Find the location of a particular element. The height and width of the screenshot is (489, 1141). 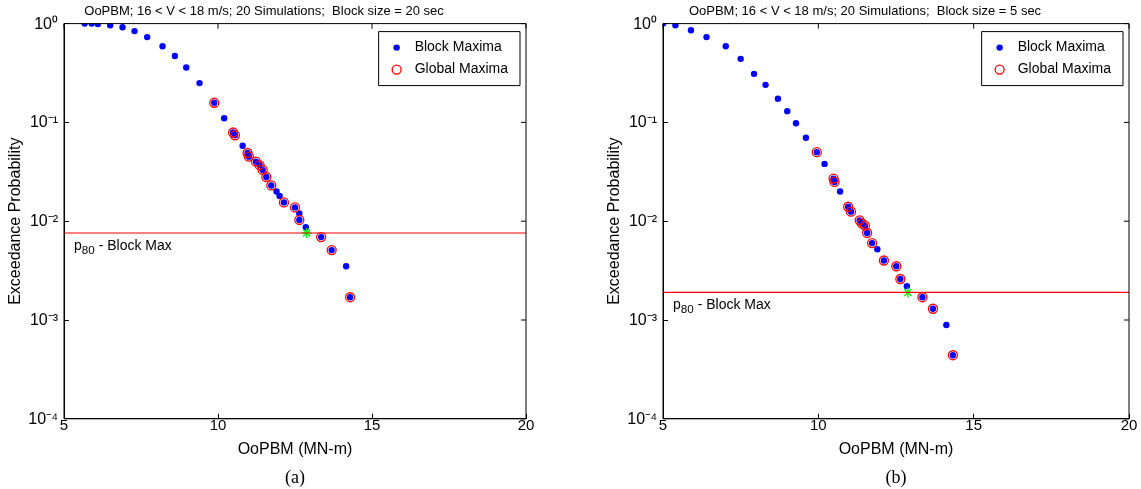

text: (b) is located at coordinates (896, 477).